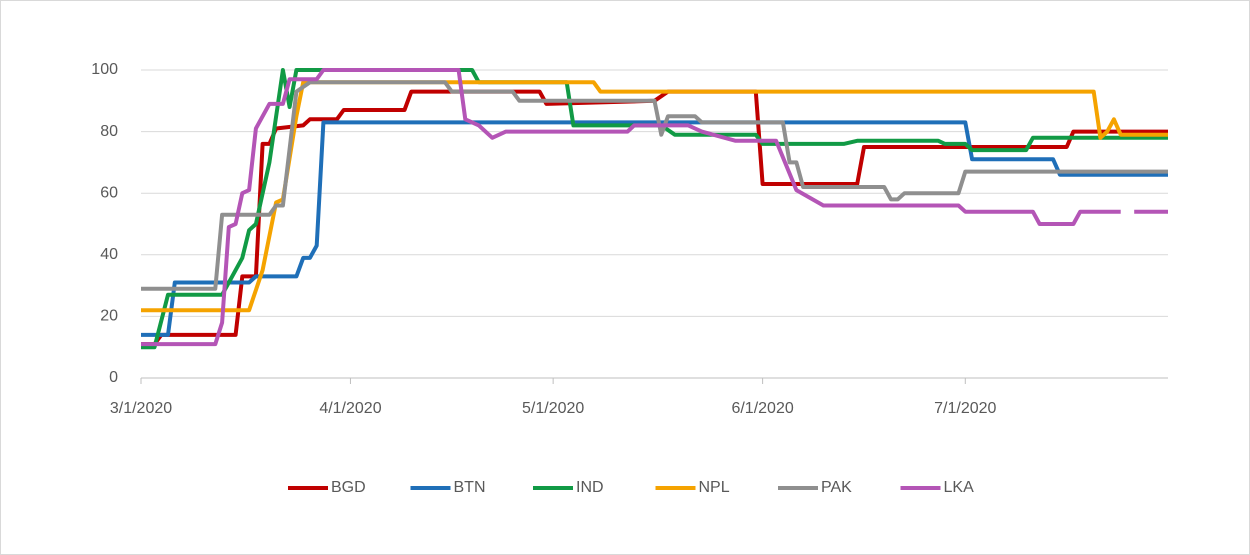 The image size is (1250, 555). Describe the element at coordinates (109, 192) in the screenshot. I see `y-tick-label: 60` at that location.